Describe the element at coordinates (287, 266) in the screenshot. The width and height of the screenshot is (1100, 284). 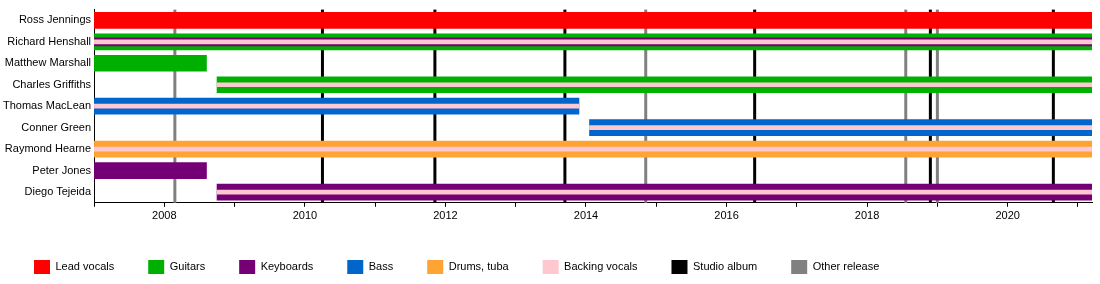
I see `legend-label: Keyboards` at that location.